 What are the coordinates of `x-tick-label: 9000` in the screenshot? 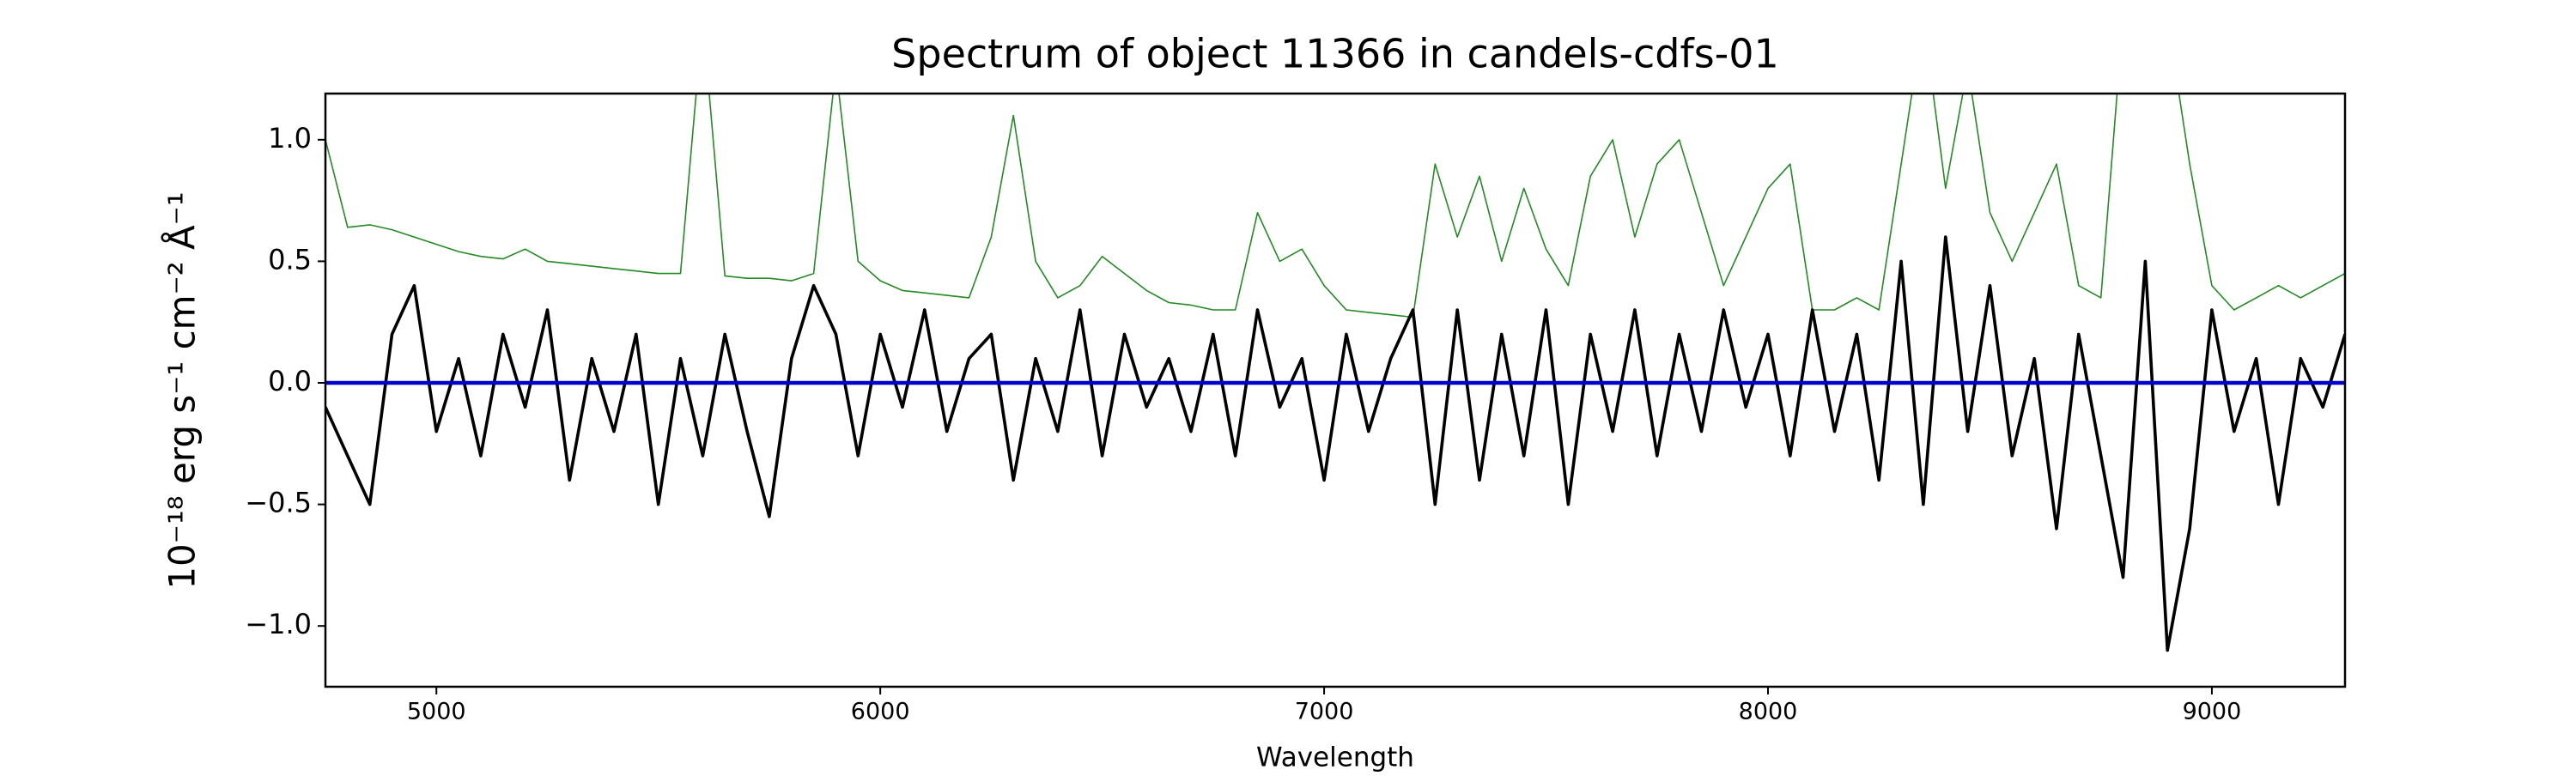 It's located at (2212, 712).